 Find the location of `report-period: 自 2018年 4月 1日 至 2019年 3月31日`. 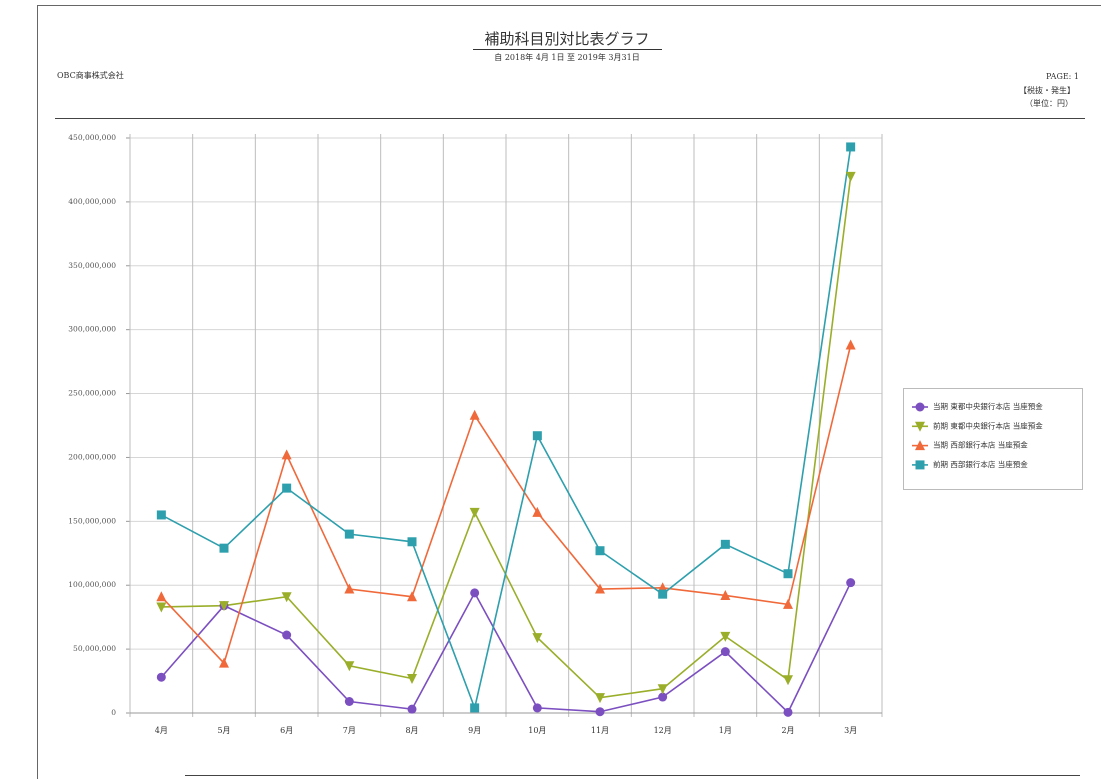

report-period: 自 2018年 4月 1日 至 2019年 3月31日 is located at coordinates (566, 57).